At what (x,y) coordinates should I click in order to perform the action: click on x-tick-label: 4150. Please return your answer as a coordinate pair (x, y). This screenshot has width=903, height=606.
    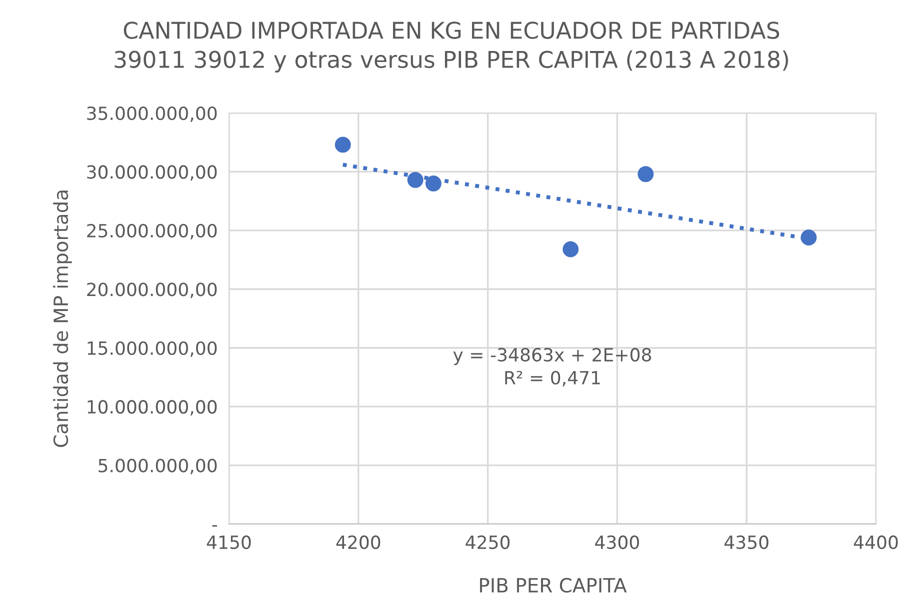
    Looking at the image, I should click on (228, 542).